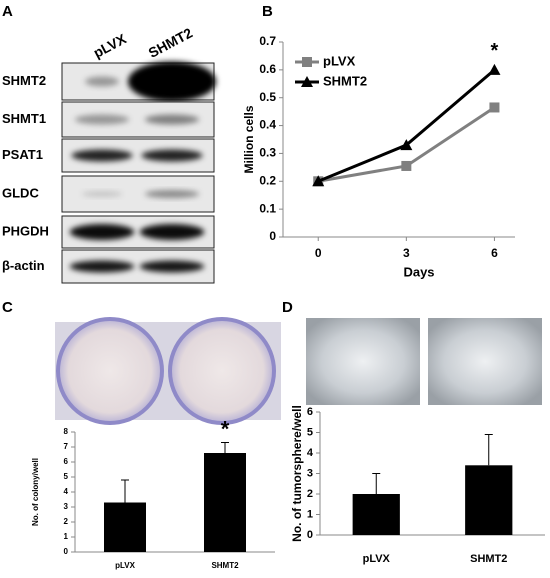  I want to click on blot-column-label: pLVX, so click(110, 45).